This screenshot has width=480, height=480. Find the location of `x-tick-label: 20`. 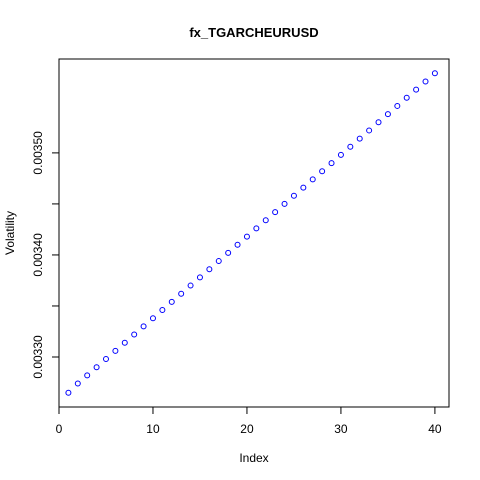

x-tick-label: 20 is located at coordinates (247, 429).